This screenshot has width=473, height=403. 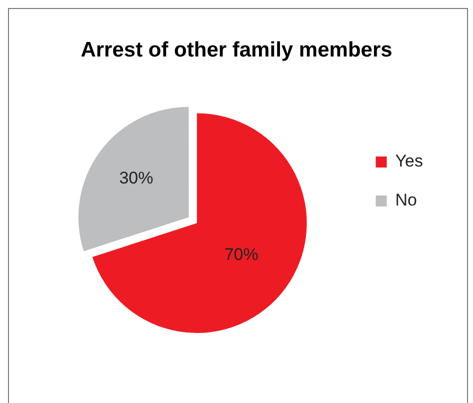 What do you see at coordinates (236, 50) in the screenshot?
I see `chart-title: Arrest of other family members` at bounding box center [236, 50].